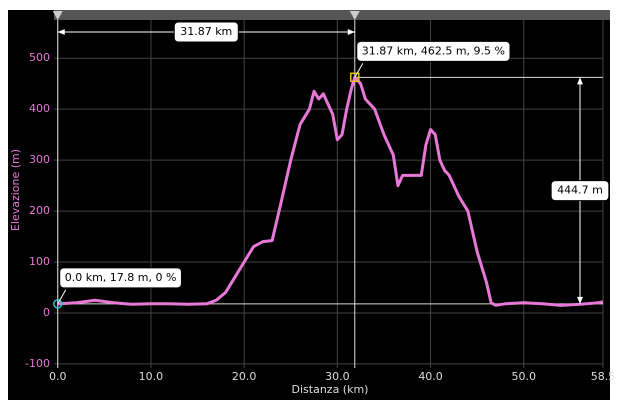 This screenshot has width=619, height=410. What do you see at coordinates (337, 376) in the screenshot?
I see `x-tick-label: 30.0` at bounding box center [337, 376].